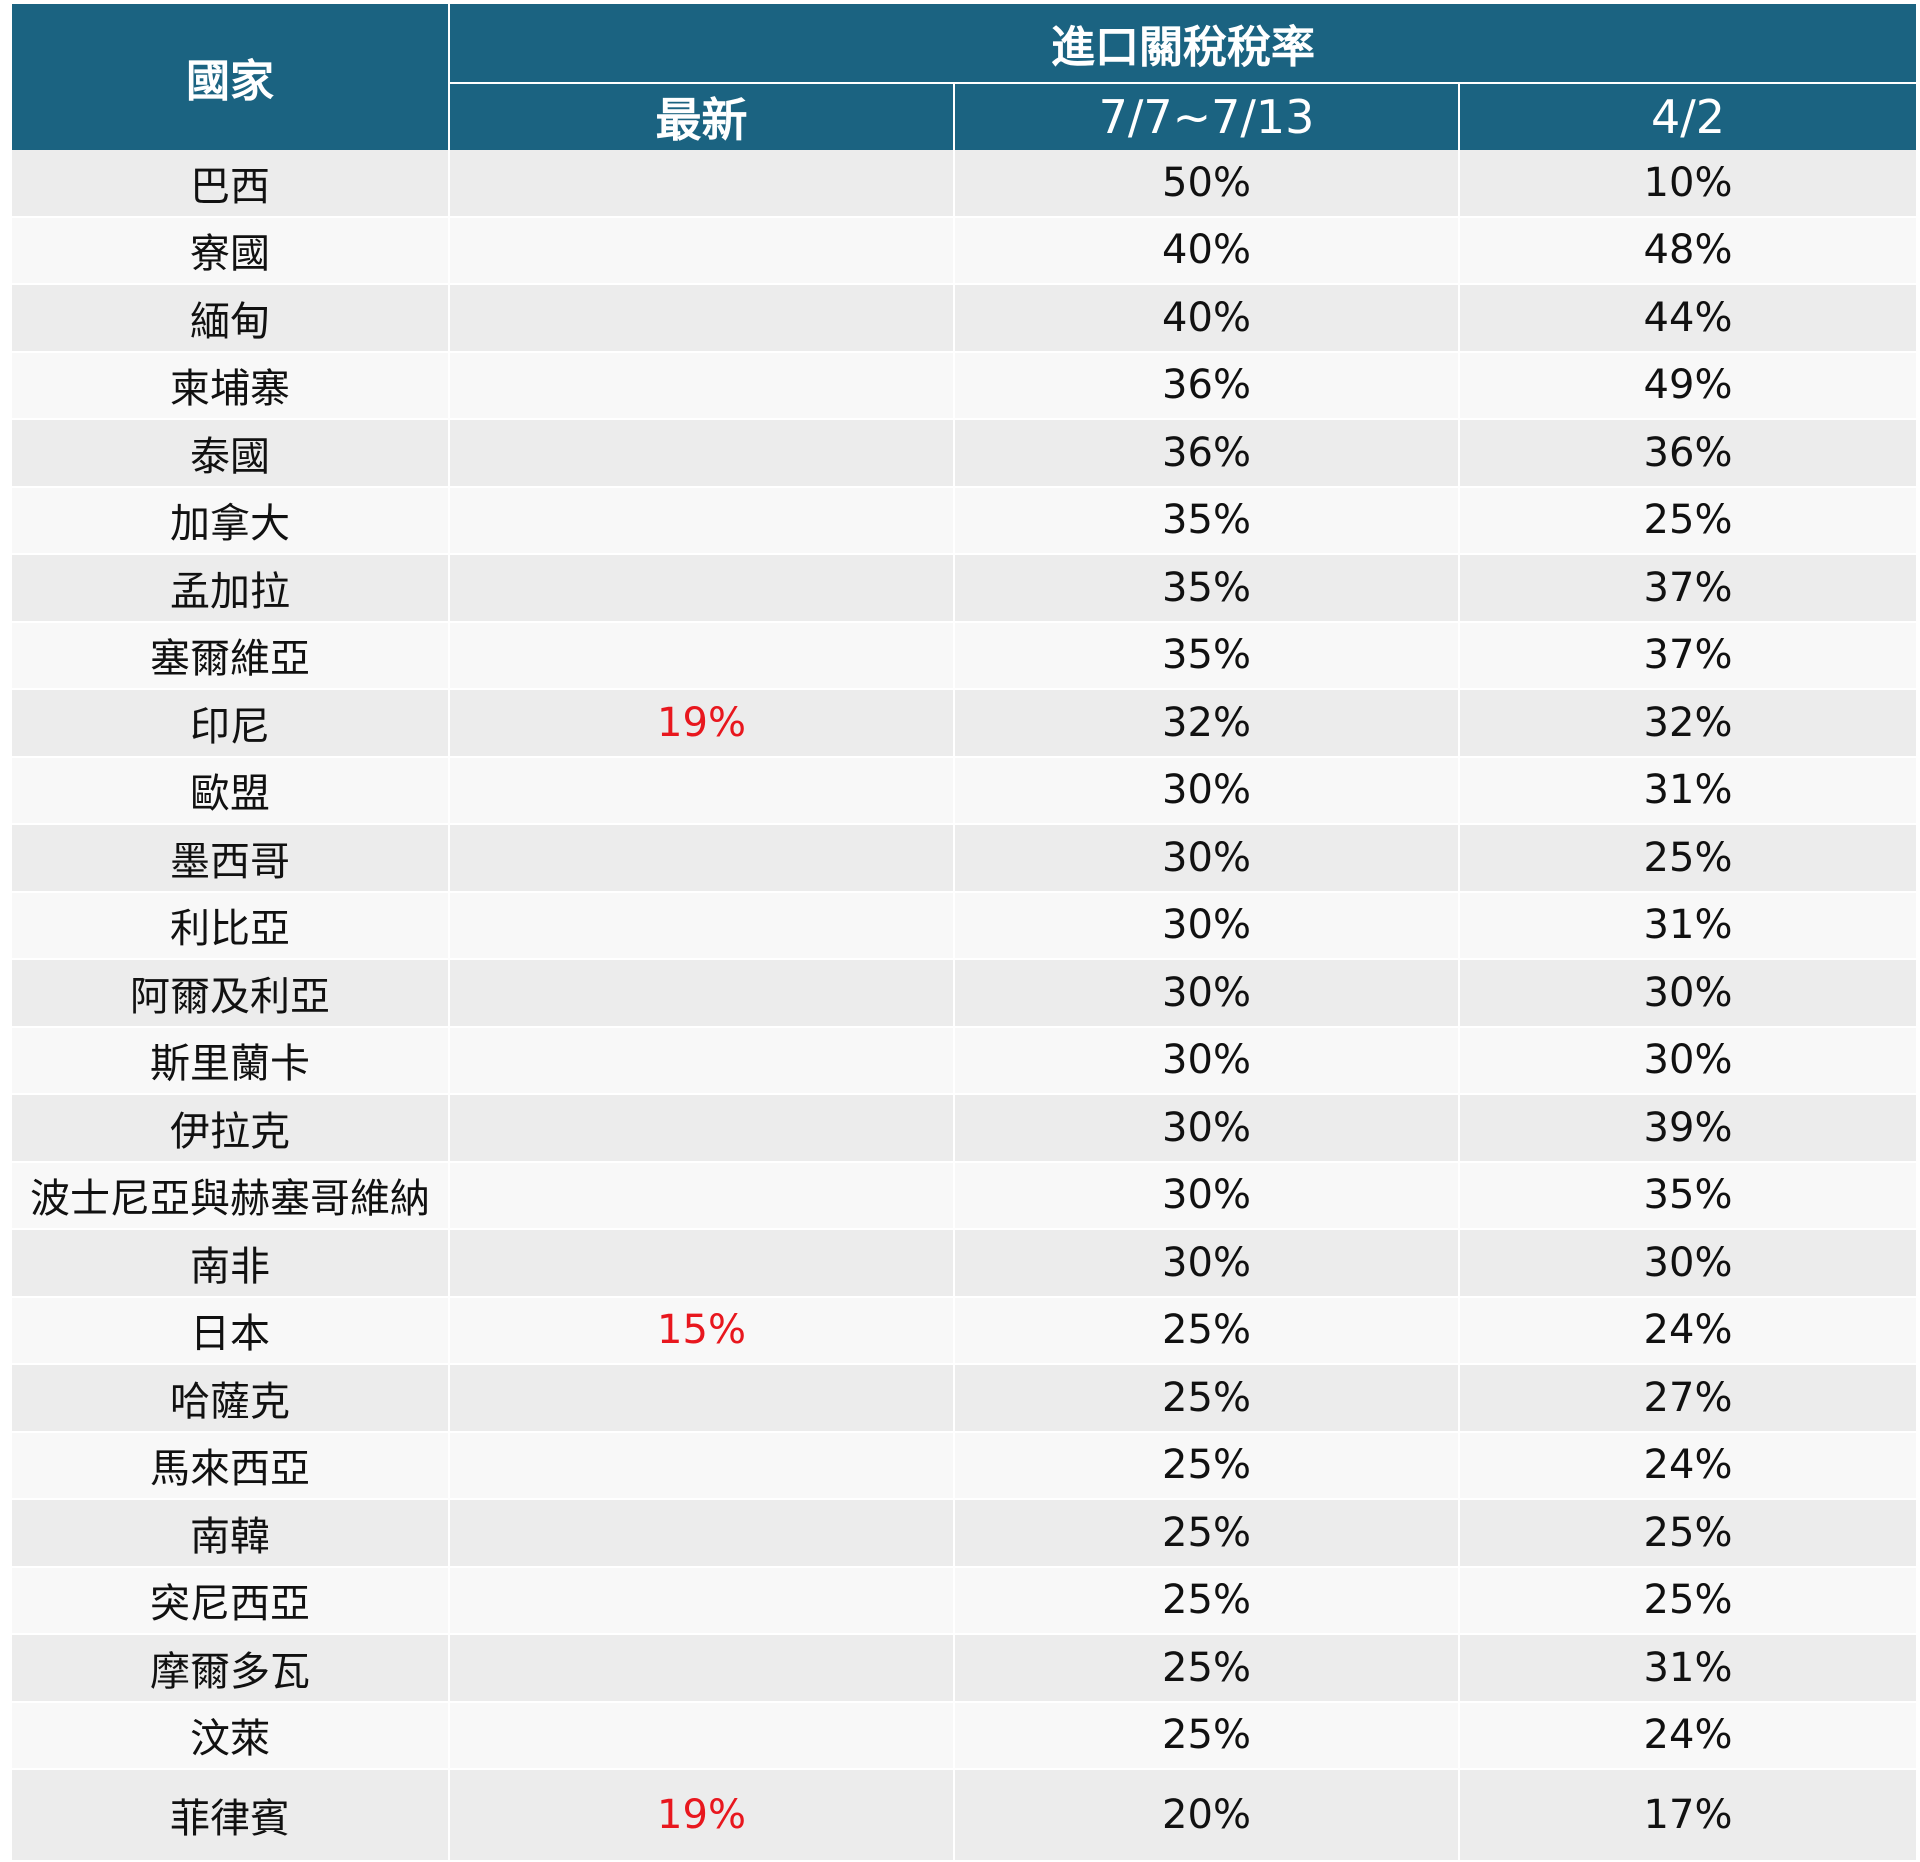 The image size is (1920, 1862). I want to click on country-cell: 加拿大, so click(230, 520).